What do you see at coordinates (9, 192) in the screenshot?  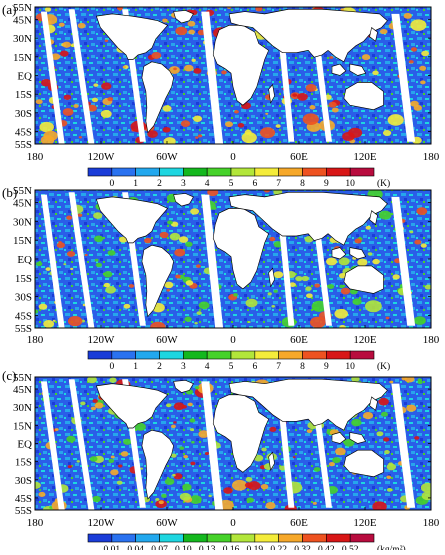 I see `panel-label: (b)` at bounding box center [9, 192].